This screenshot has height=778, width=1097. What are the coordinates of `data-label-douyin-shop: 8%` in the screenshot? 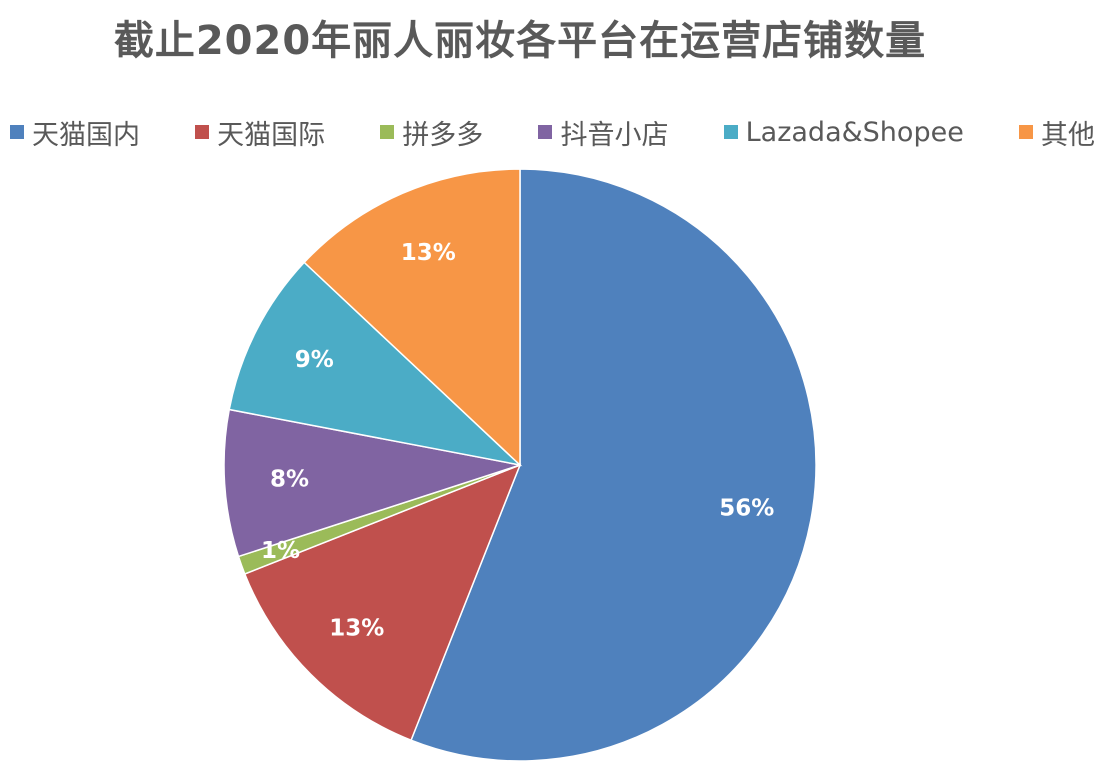 It's located at (289, 479).